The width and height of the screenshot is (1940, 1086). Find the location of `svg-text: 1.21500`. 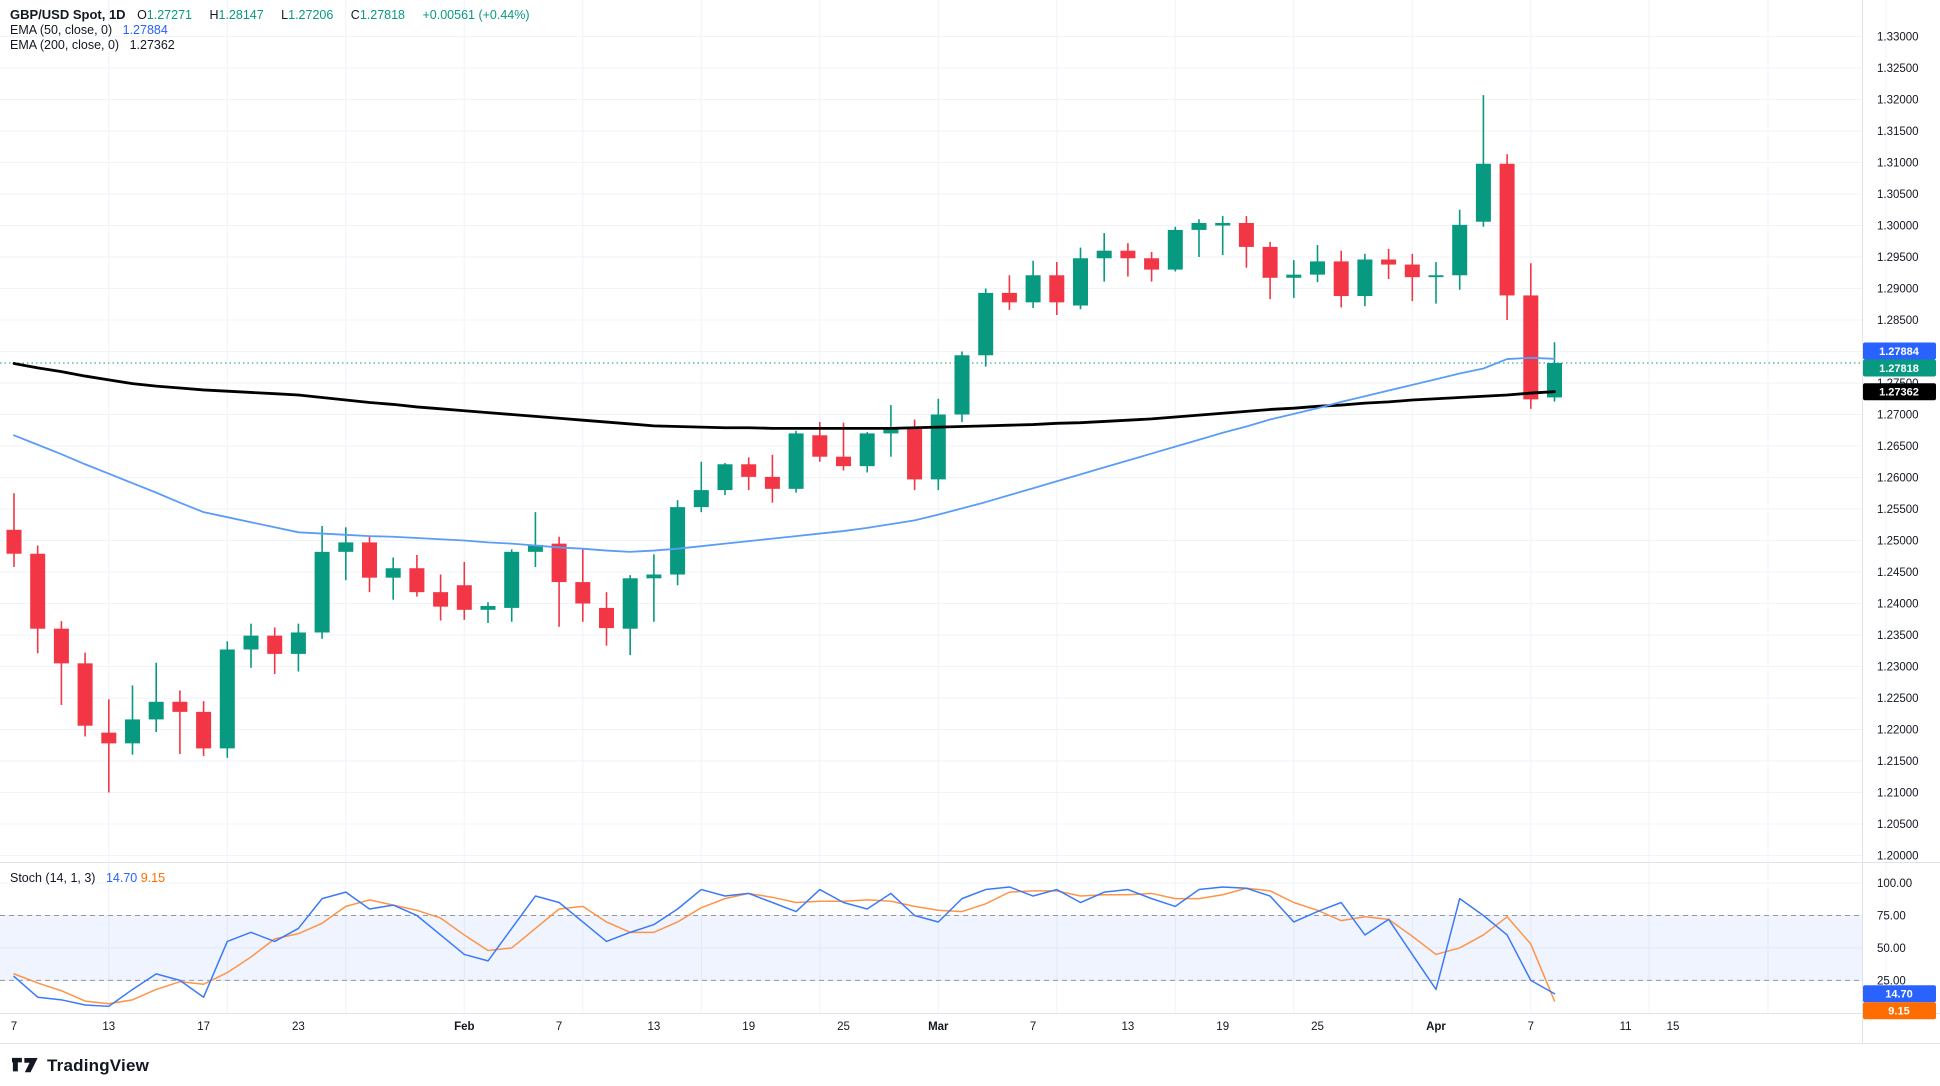

svg-text: 1.21500 is located at coordinates (1898, 762).